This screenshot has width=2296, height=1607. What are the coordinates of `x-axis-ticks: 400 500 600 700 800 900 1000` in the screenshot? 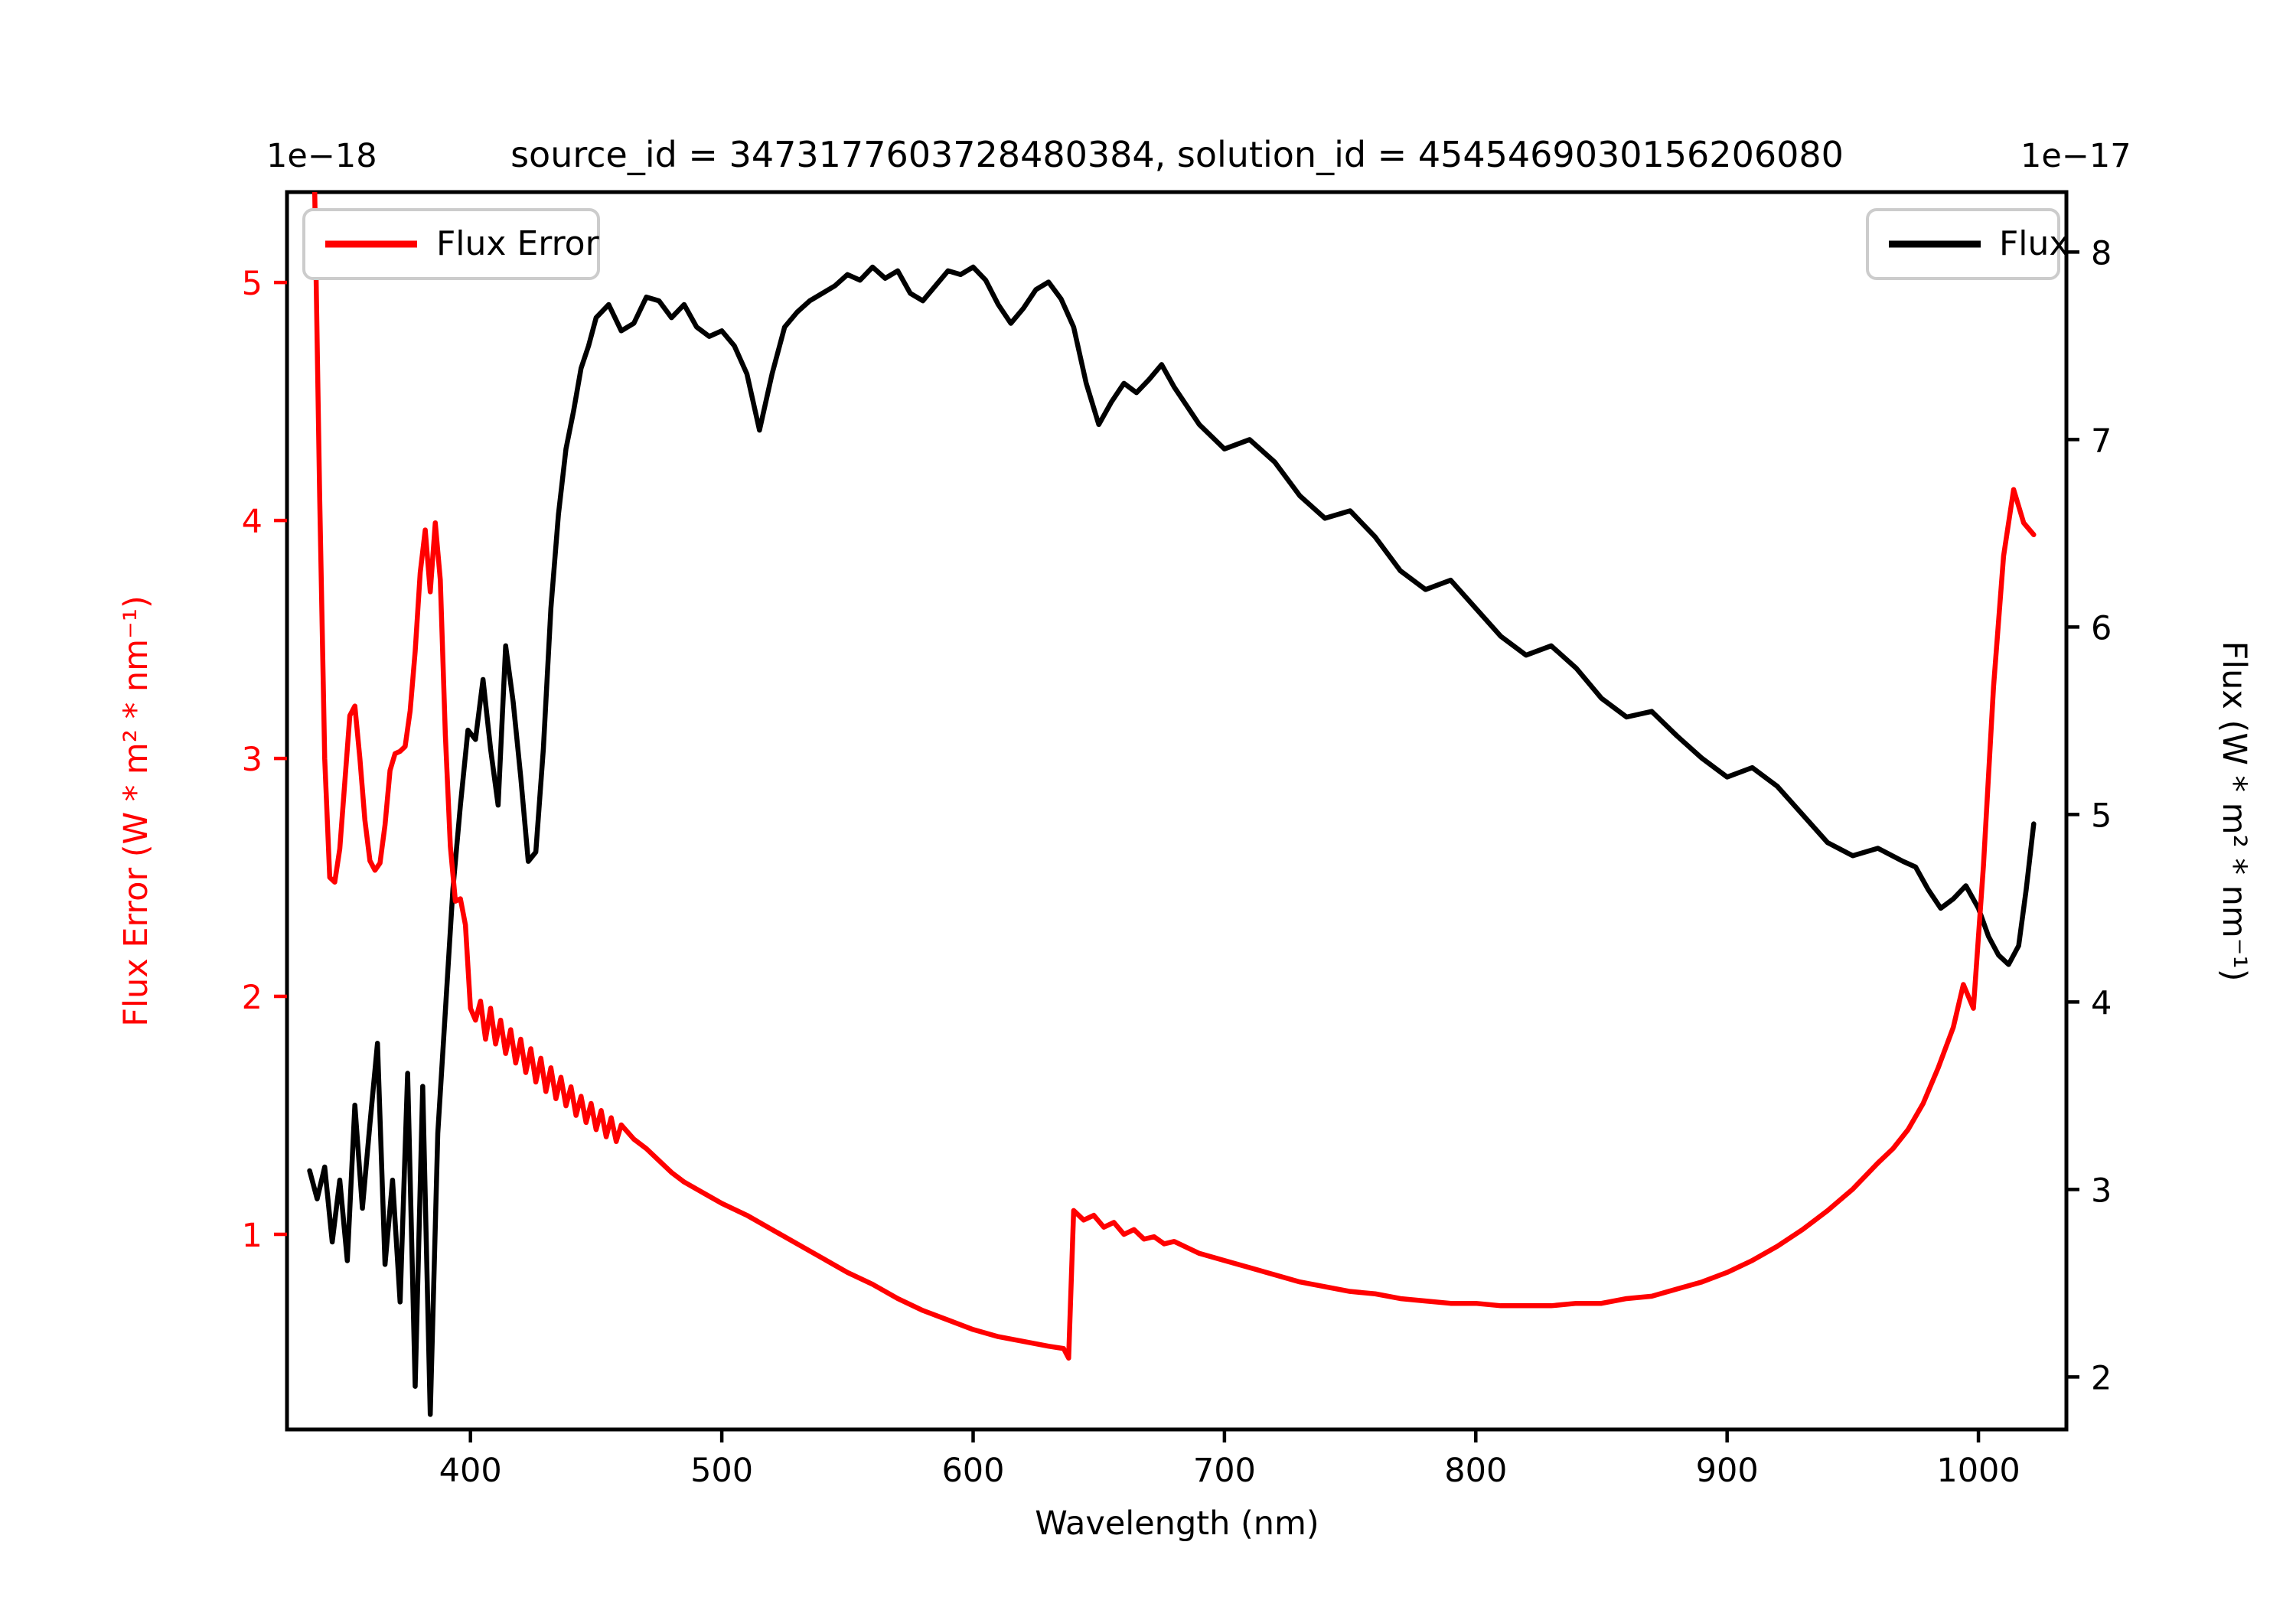 It's located at (1229, 1459).